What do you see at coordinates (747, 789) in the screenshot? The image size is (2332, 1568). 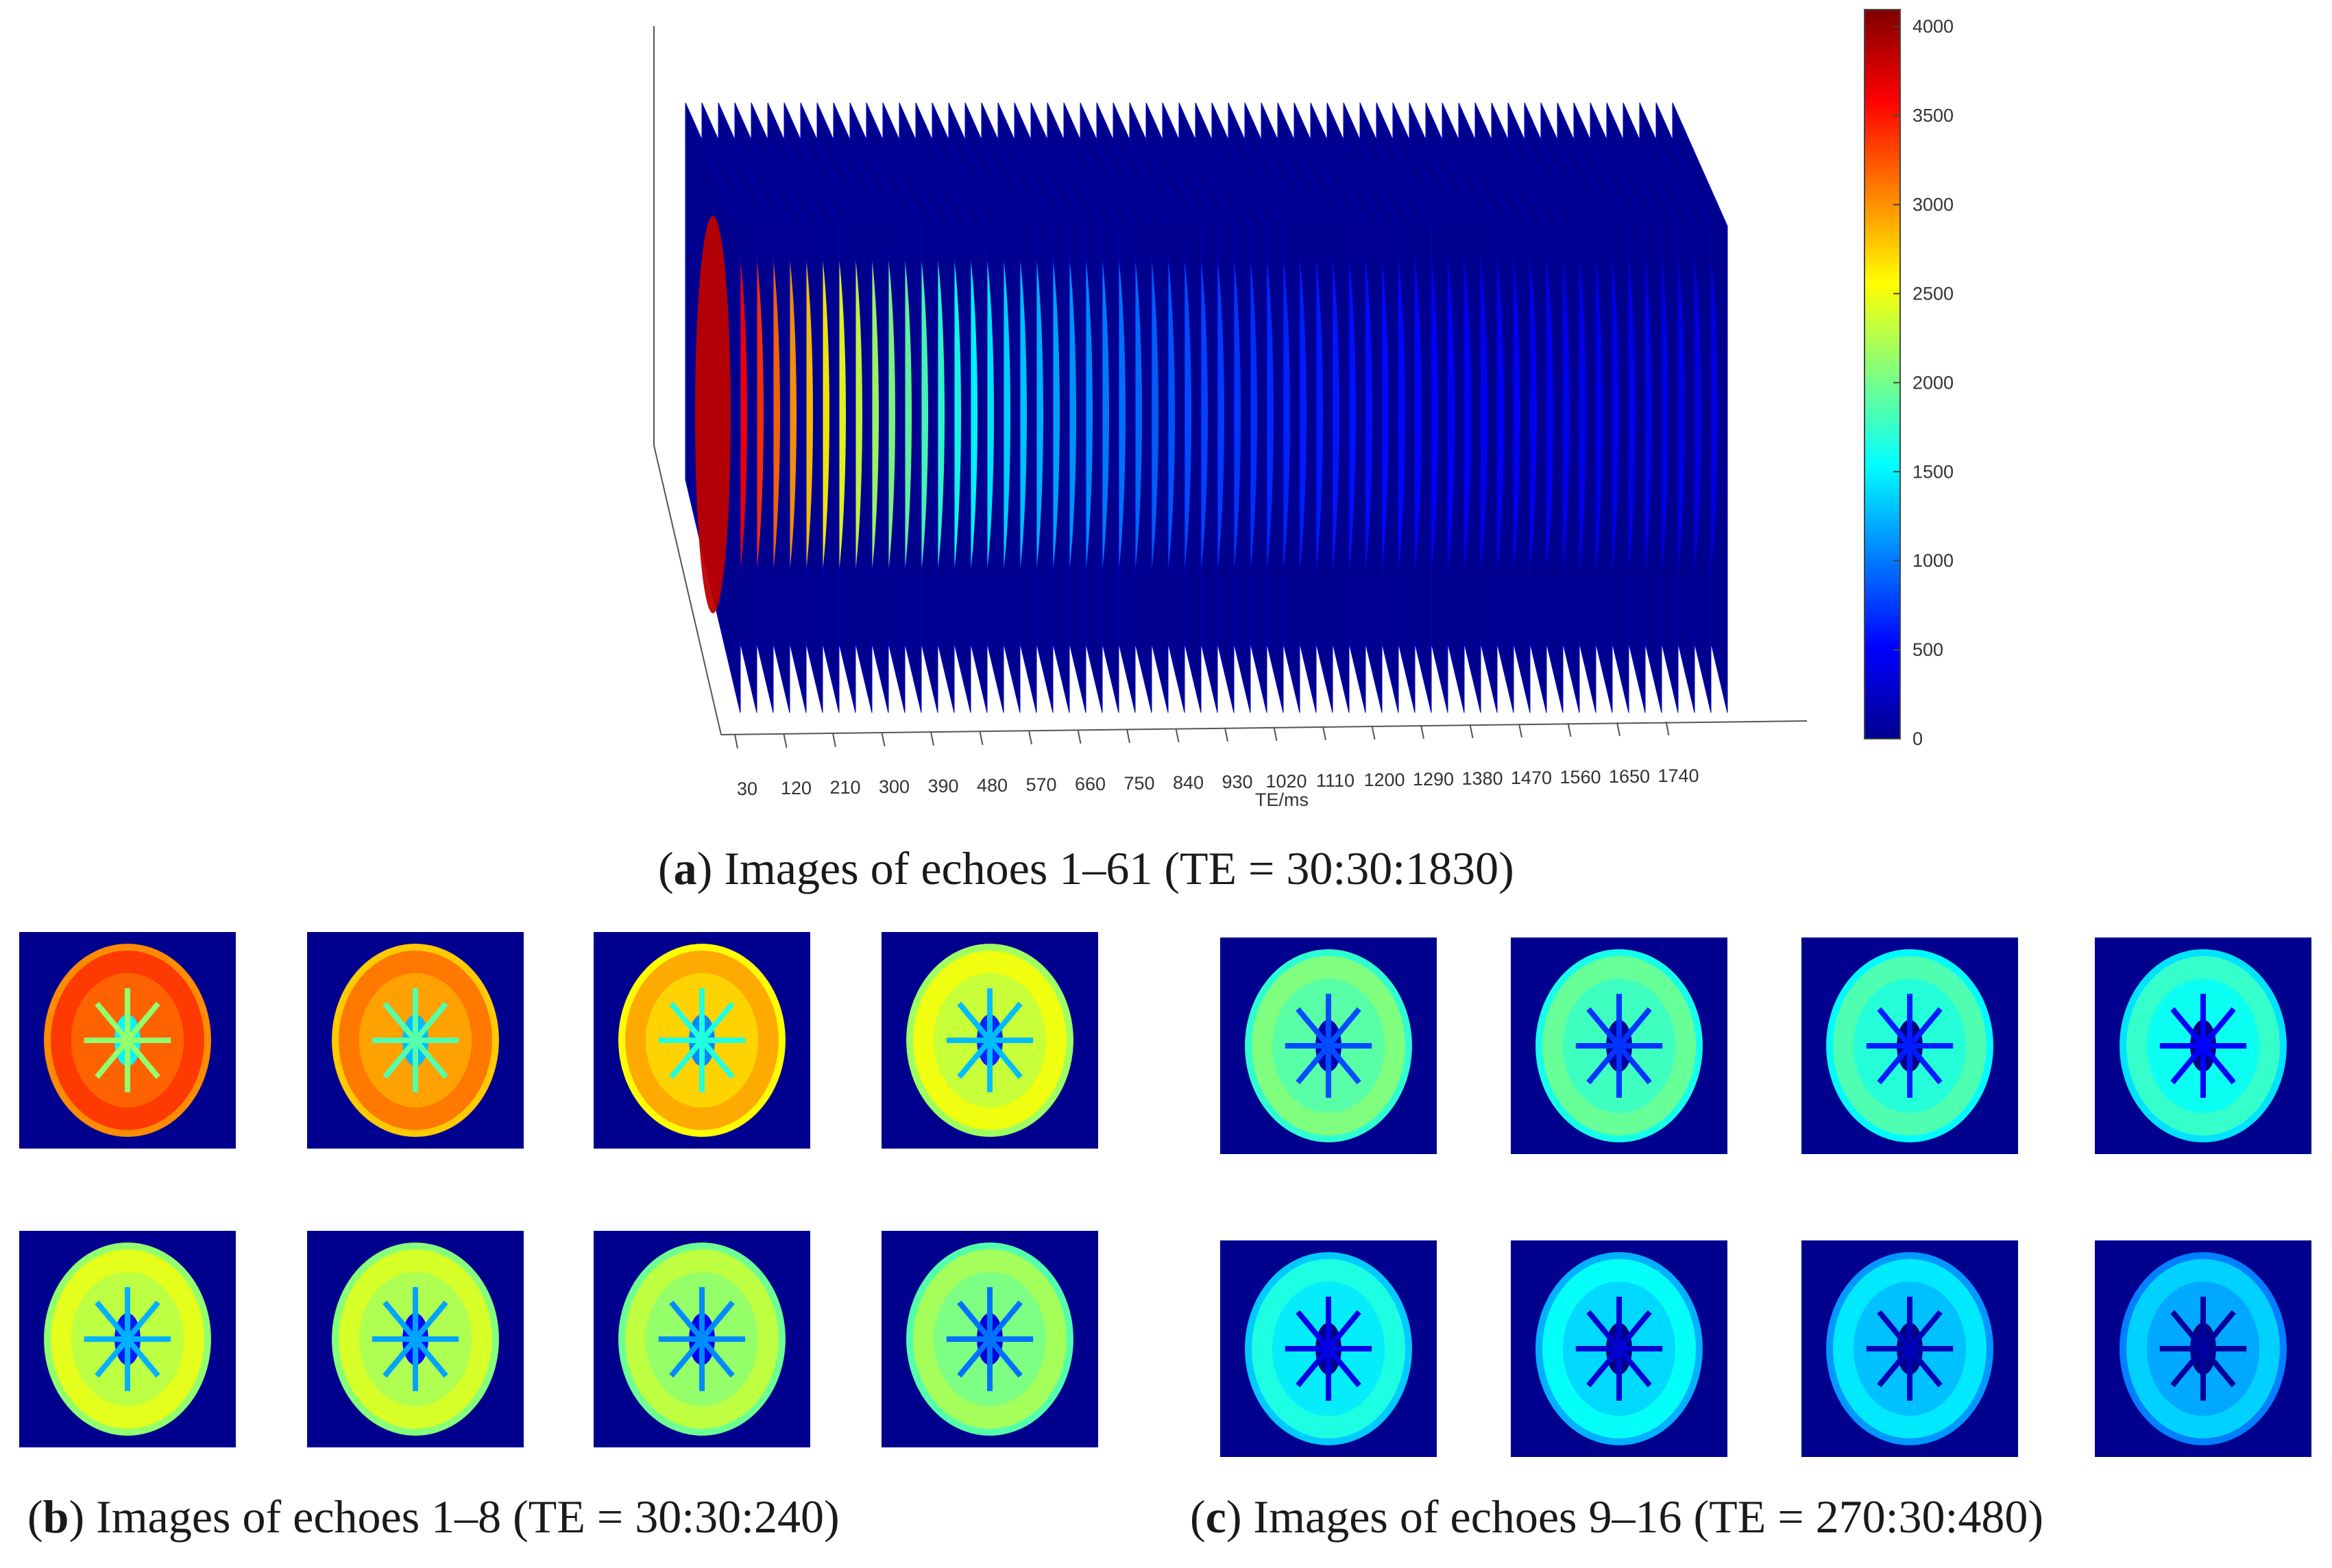 I see `x-tick-label: 30` at bounding box center [747, 789].